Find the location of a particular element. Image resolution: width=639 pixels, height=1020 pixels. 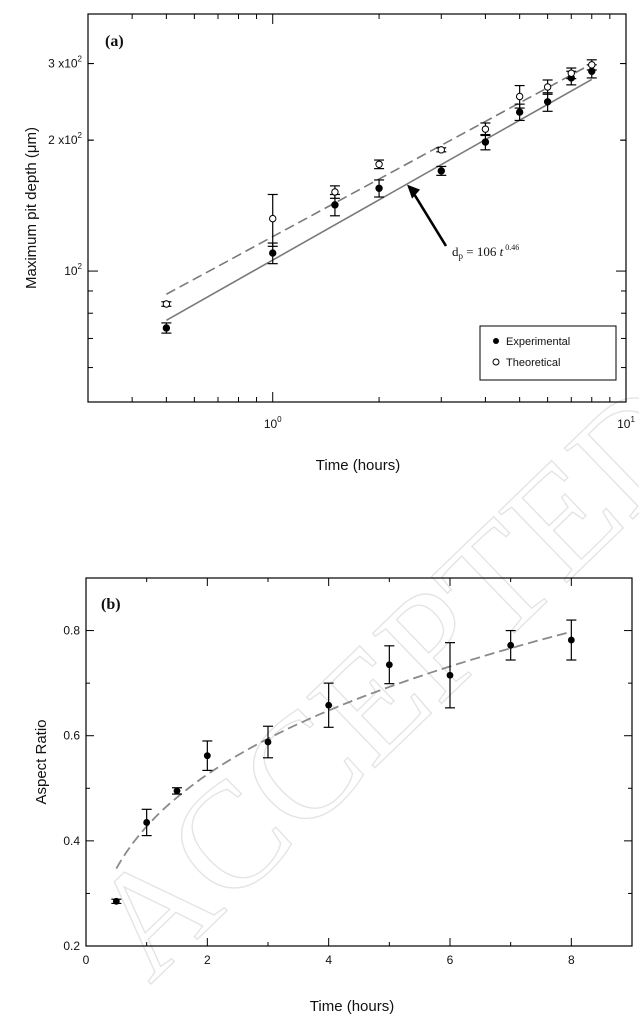

y-tick-base: 10 is located at coordinates (71, 271).